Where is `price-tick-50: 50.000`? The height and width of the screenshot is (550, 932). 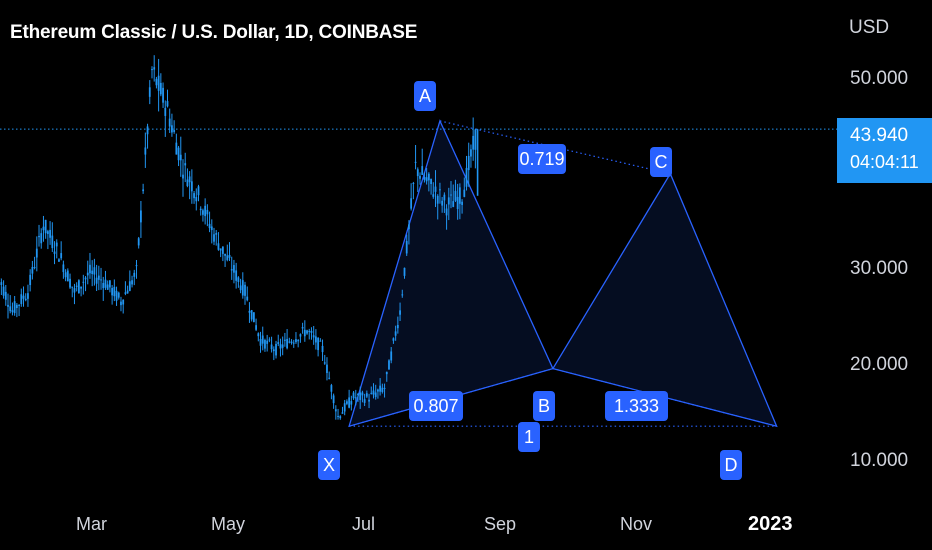
price-tick-50: 50.000 is located at coordinates (879, 78).